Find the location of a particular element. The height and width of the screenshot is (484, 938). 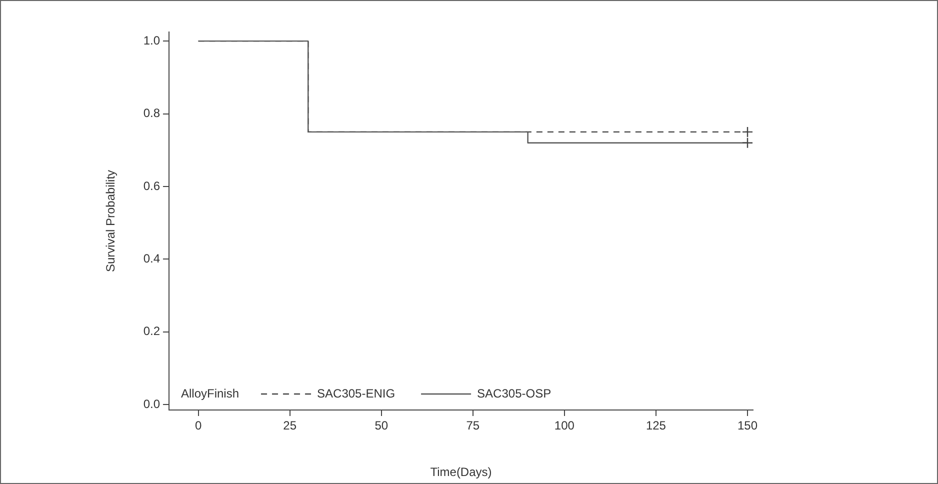

y-tick-label: 0.0 is located at coordinates (151, 403).